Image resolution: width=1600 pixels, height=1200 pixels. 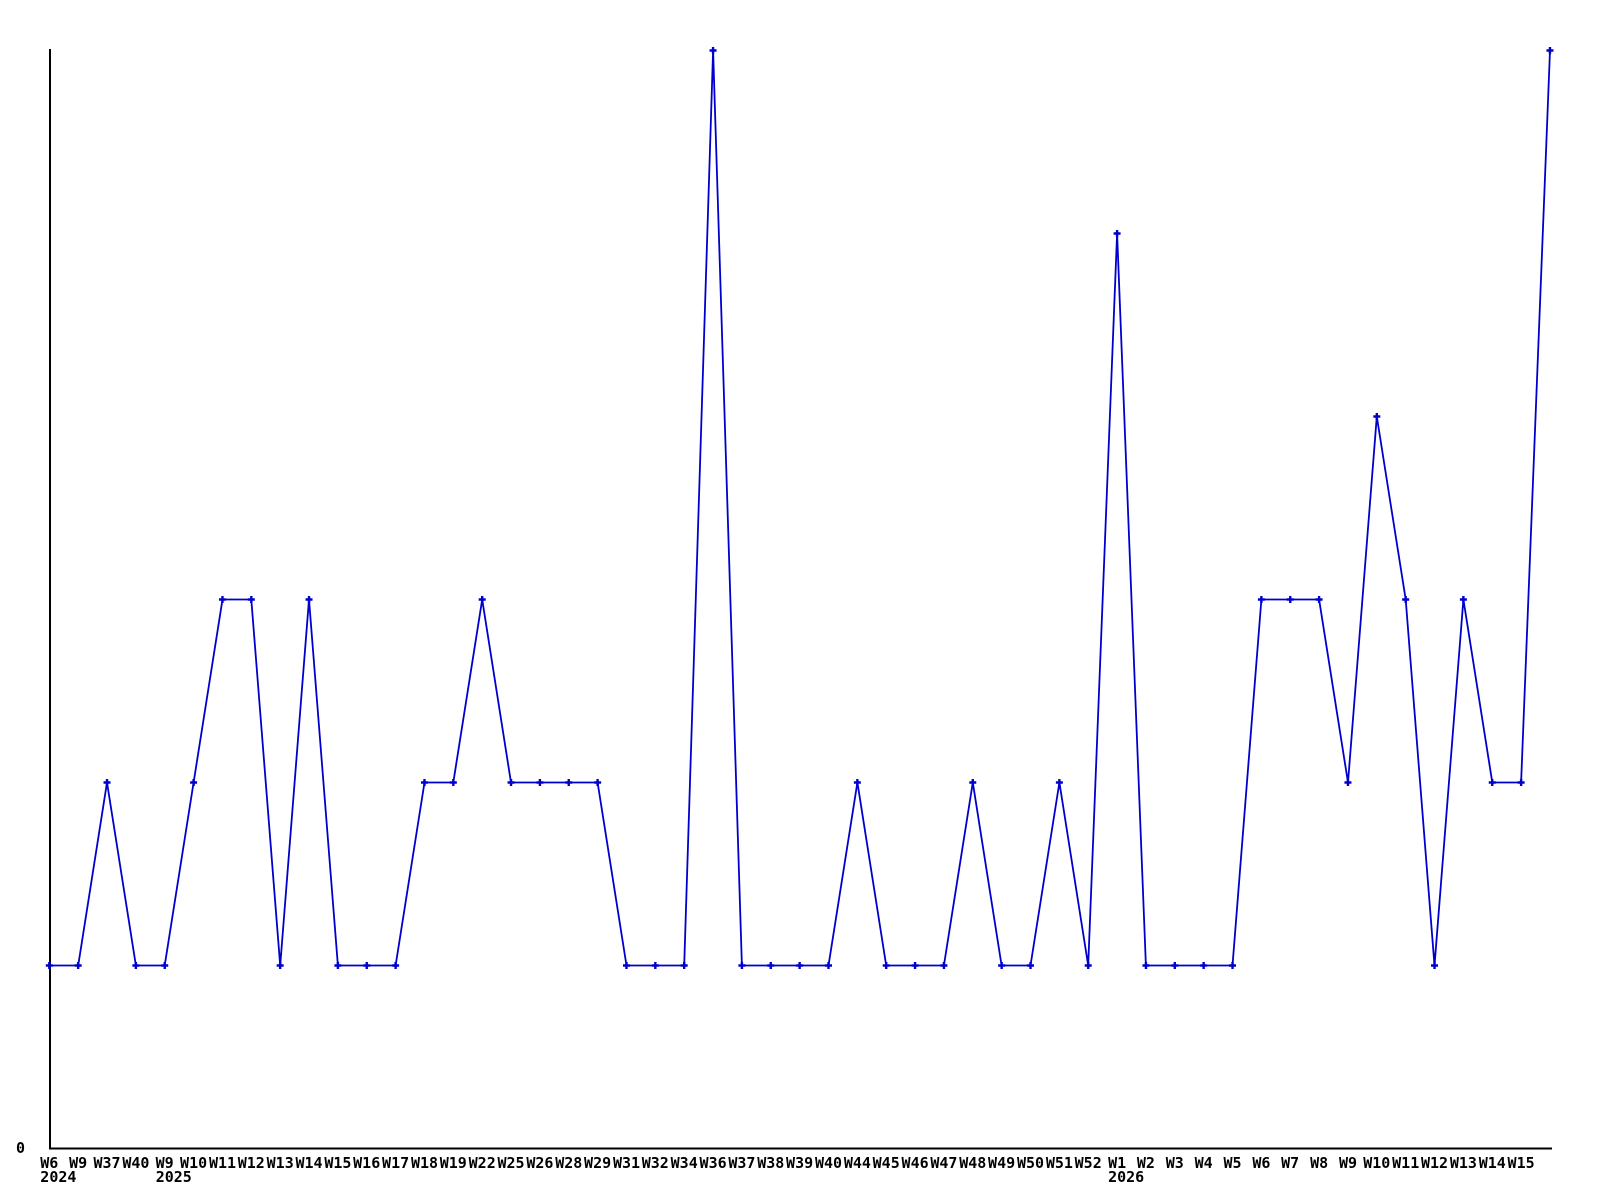 What do you see at coordinates (973, 1163) in the screenshot?
I see `x-tick-label: W48` at bounding box center [973, 1163].